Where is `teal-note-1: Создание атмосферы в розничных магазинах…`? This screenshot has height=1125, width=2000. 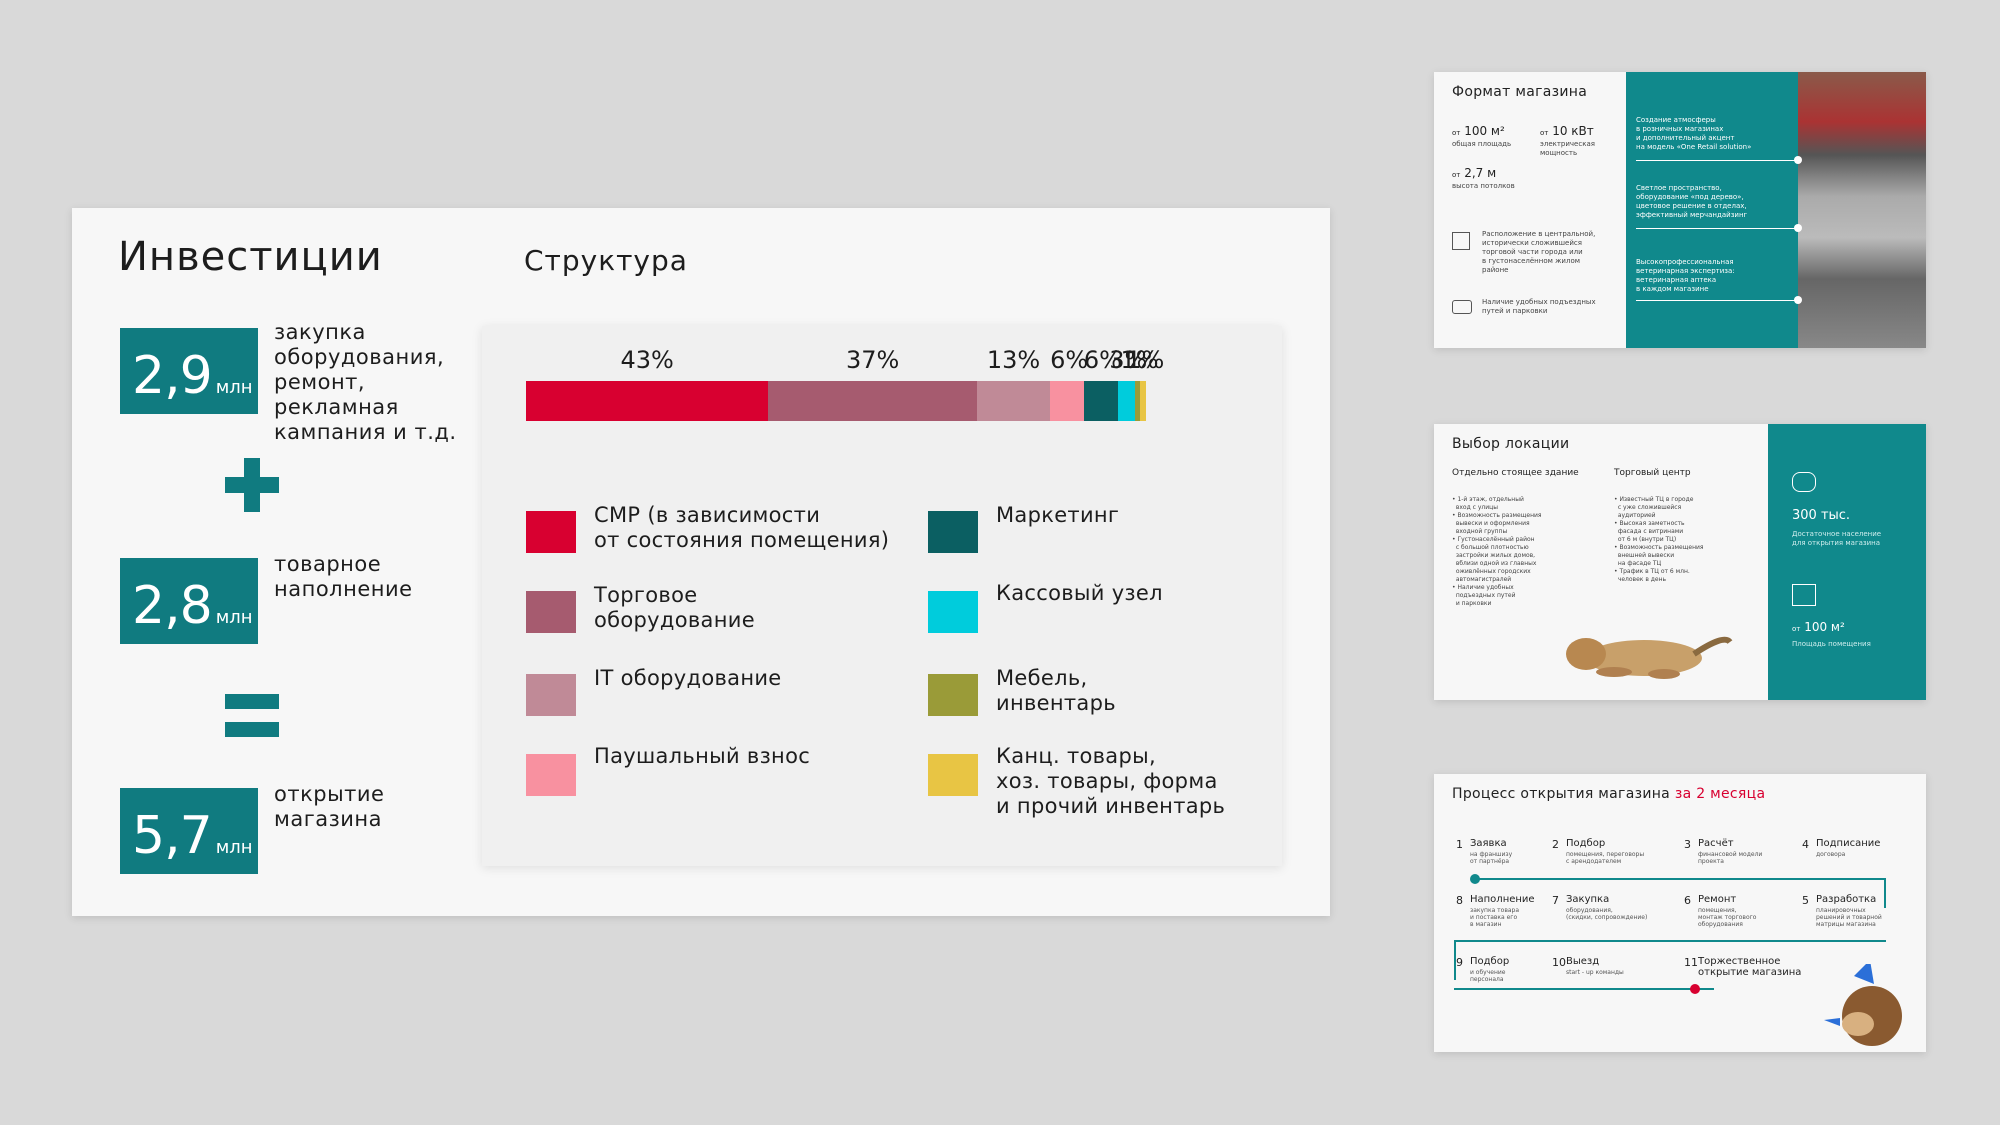
teal-note-1: Создание атмосферы в розничных магазинах… is located at coordinates (1694, 133).